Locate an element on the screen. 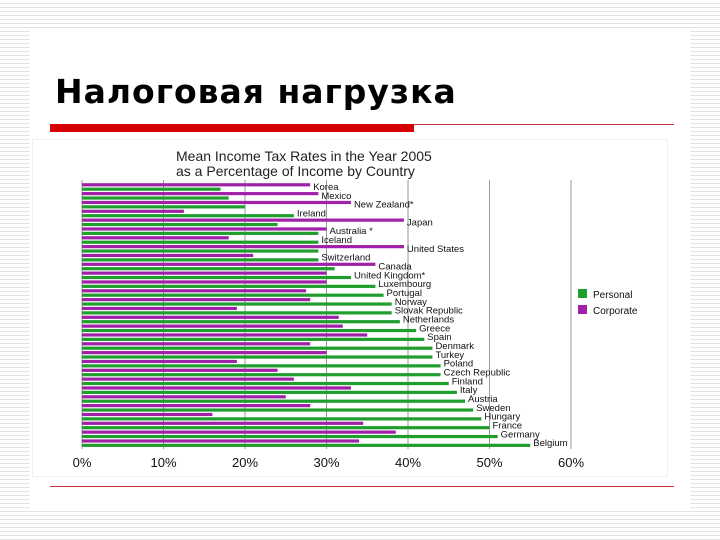 This screenshot has width=720, height=540. category-label: United States is located at coordinates (435, 249).